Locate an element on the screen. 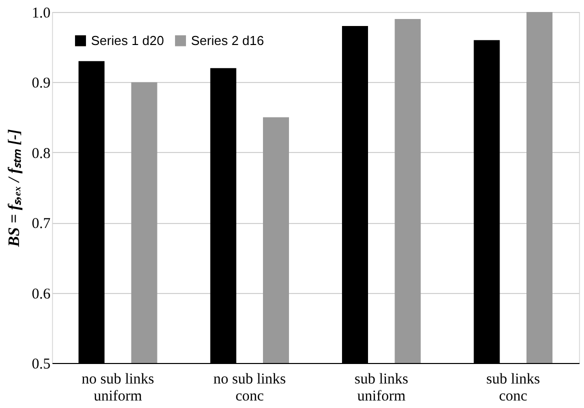  x-tick-label: no sub links uniform is located at coordinates (118, 388).